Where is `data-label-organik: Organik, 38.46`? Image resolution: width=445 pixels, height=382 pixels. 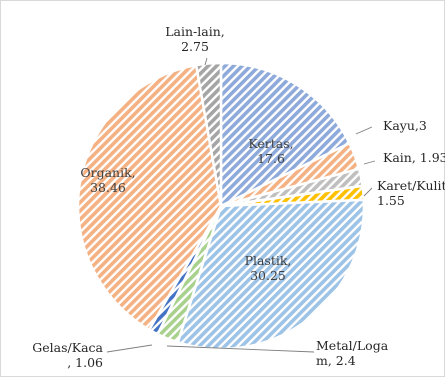
data-label-organik: Organik, 38.46 is located at coordinates (107, 180).